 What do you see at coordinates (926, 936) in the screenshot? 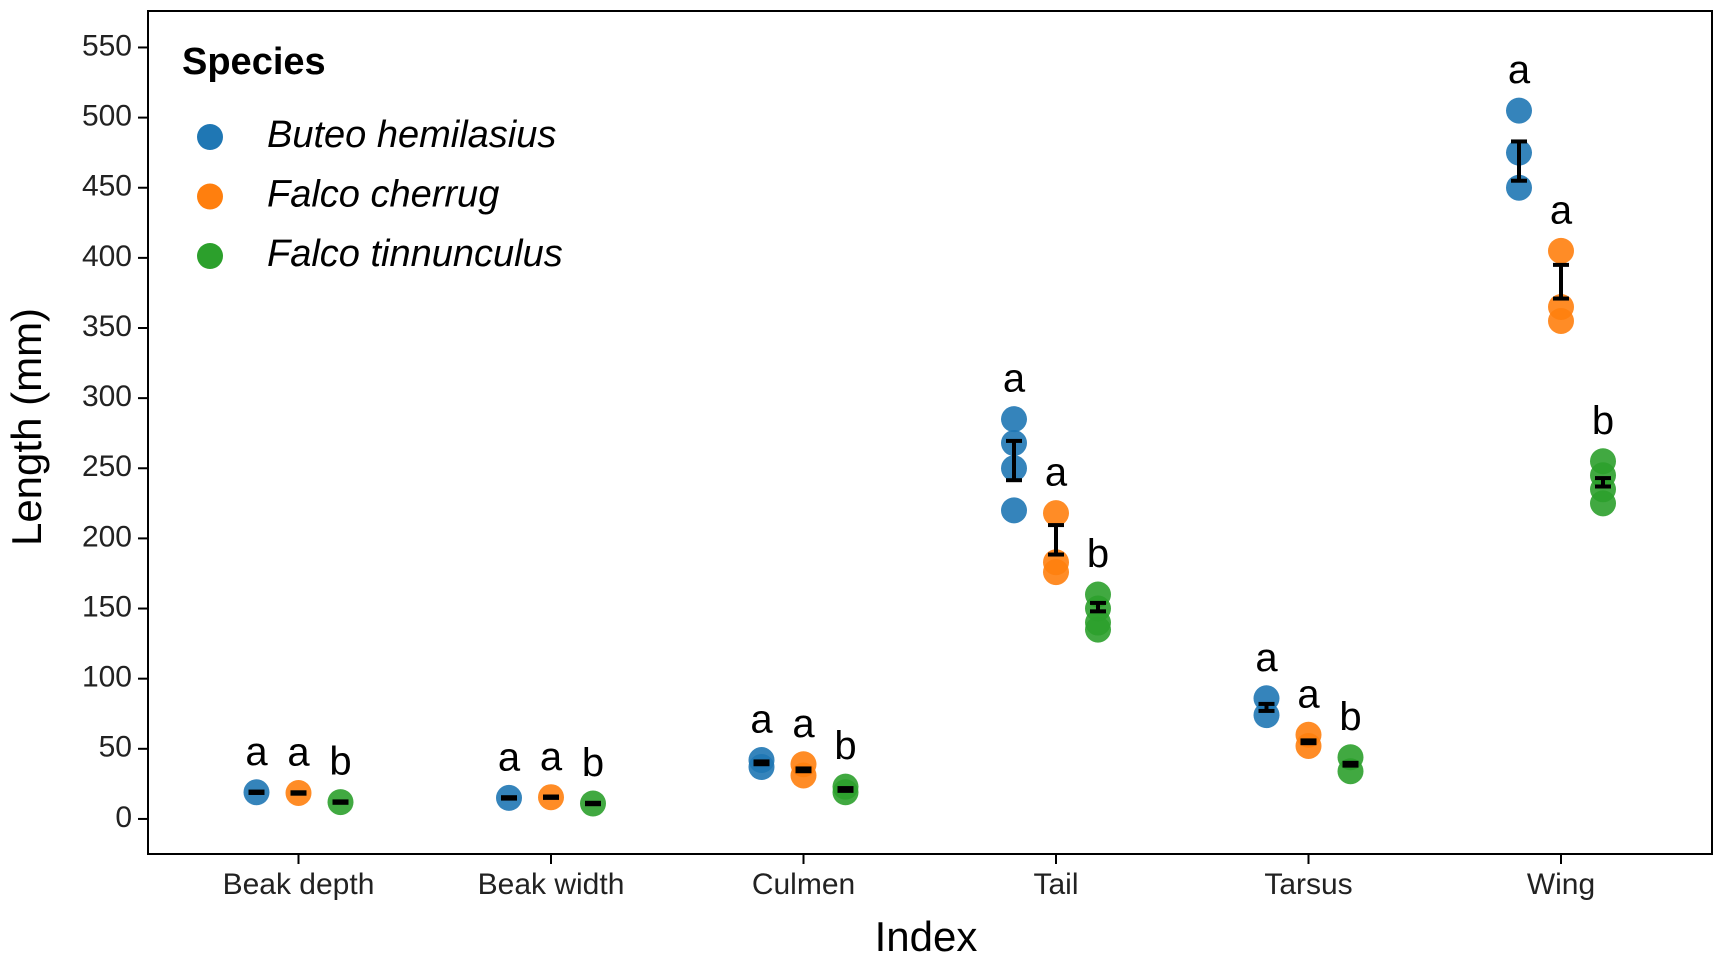
I see `x-axis-title: Index` at bounding box center [926, 936].